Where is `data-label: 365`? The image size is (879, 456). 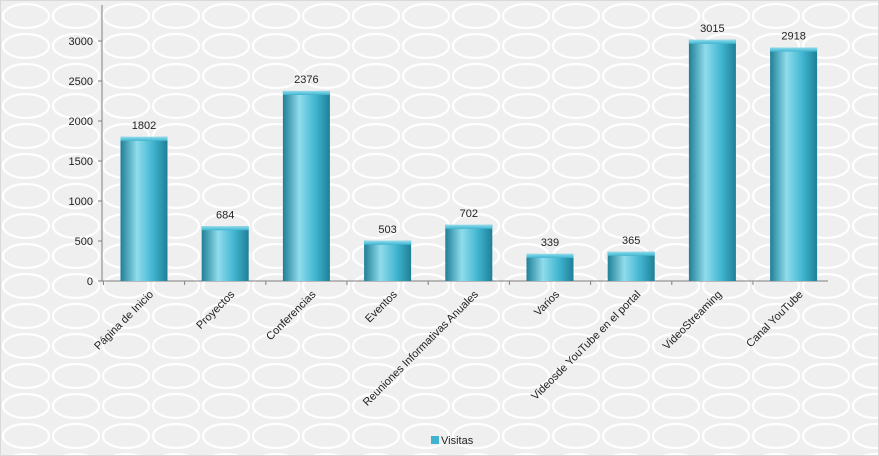
data-label: 365 is located at coordinates (631, 241).